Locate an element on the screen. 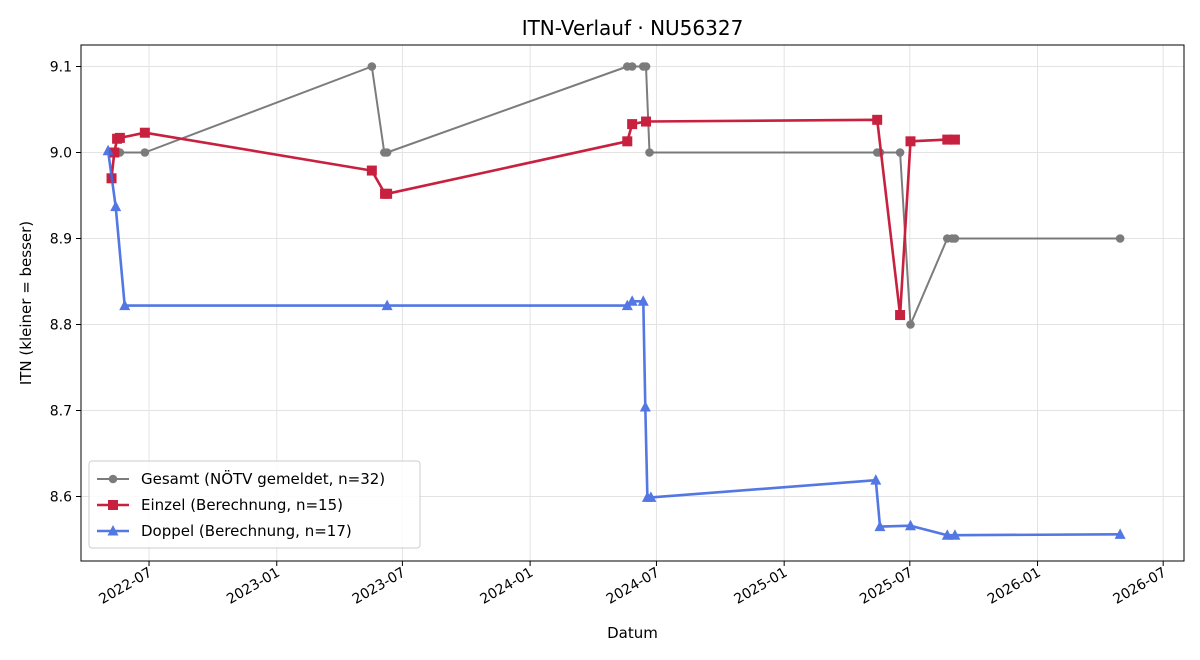 The width and height of the screenshot is (1200, 660). y-tick-label: 8.6 is located at coordinates (61, 498).